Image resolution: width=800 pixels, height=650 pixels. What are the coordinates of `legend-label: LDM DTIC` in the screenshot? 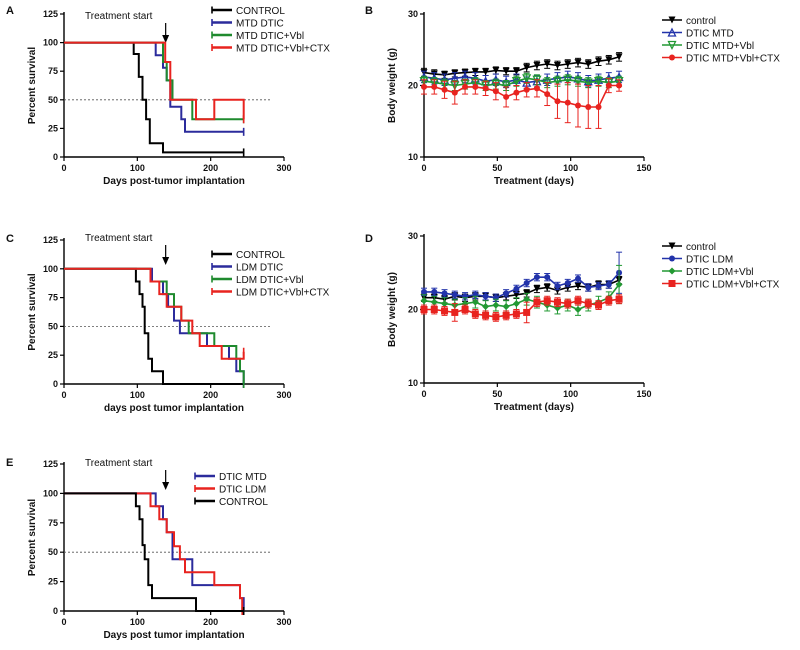 It's located at (259, 268).